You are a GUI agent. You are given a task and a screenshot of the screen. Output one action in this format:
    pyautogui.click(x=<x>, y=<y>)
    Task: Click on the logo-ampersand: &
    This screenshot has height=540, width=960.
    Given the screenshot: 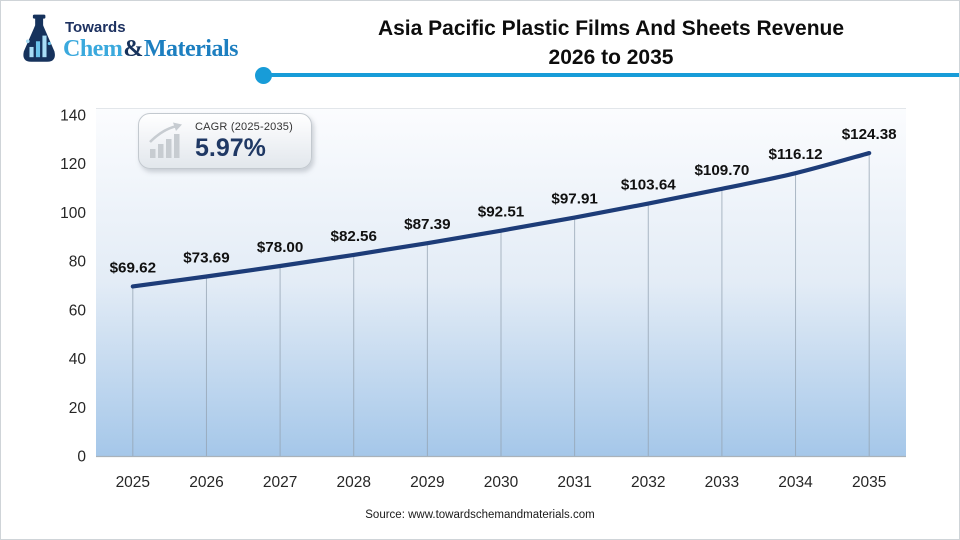 What is the action you would take?
    pyautogui.click(x=133, y=49)
    